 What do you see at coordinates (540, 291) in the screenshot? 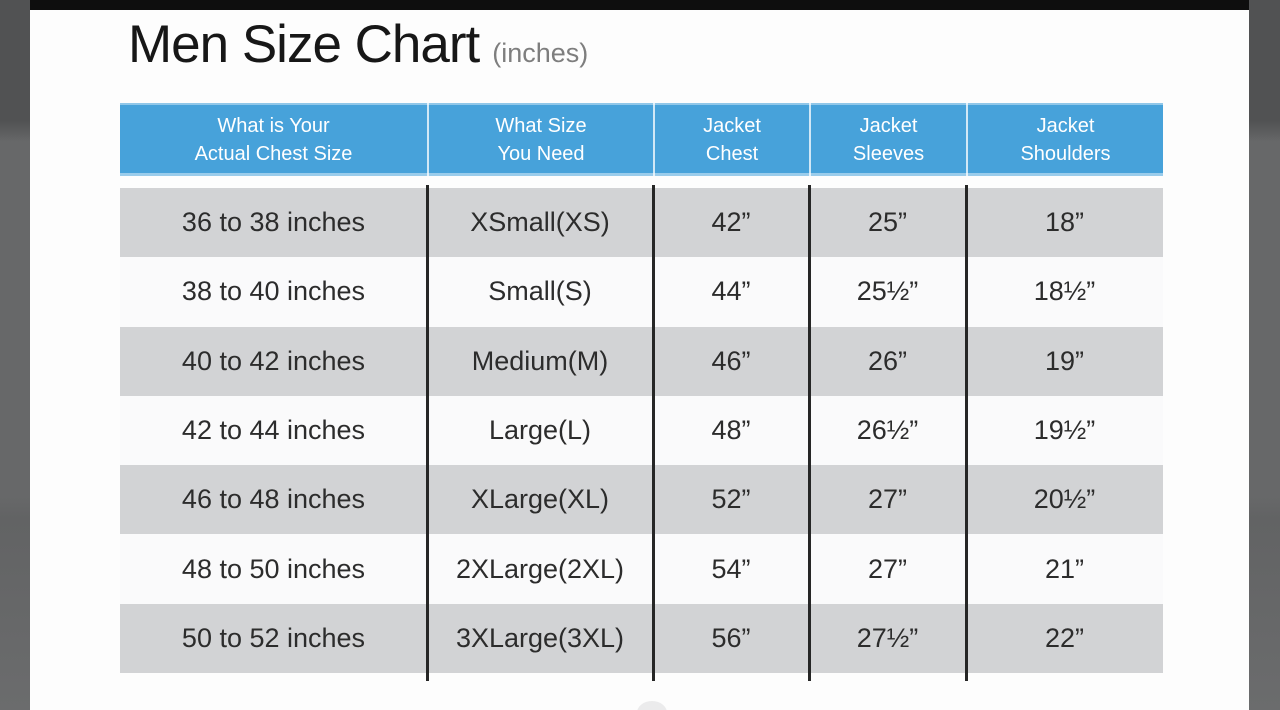
I see `table-cell: Small(S)` at bounding box center [540, 291].